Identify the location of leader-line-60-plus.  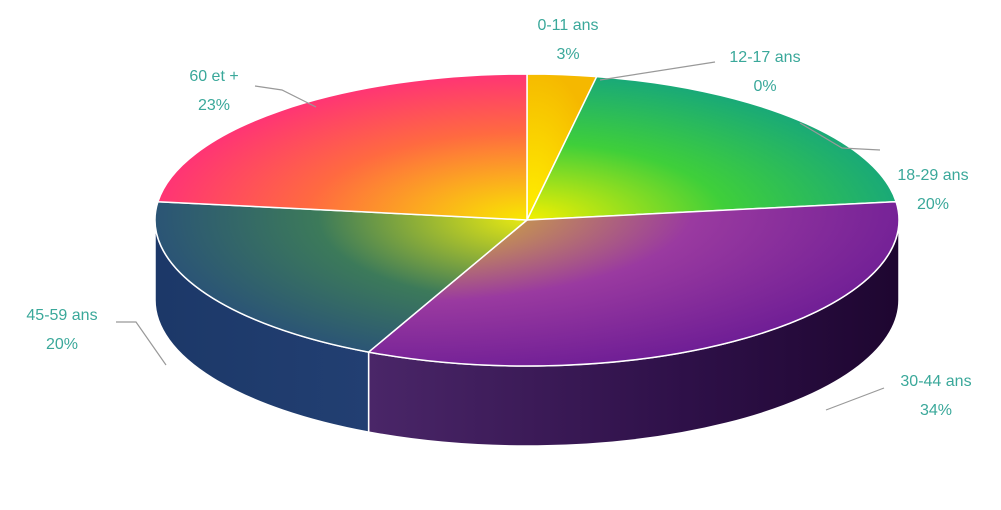
(285, 96).